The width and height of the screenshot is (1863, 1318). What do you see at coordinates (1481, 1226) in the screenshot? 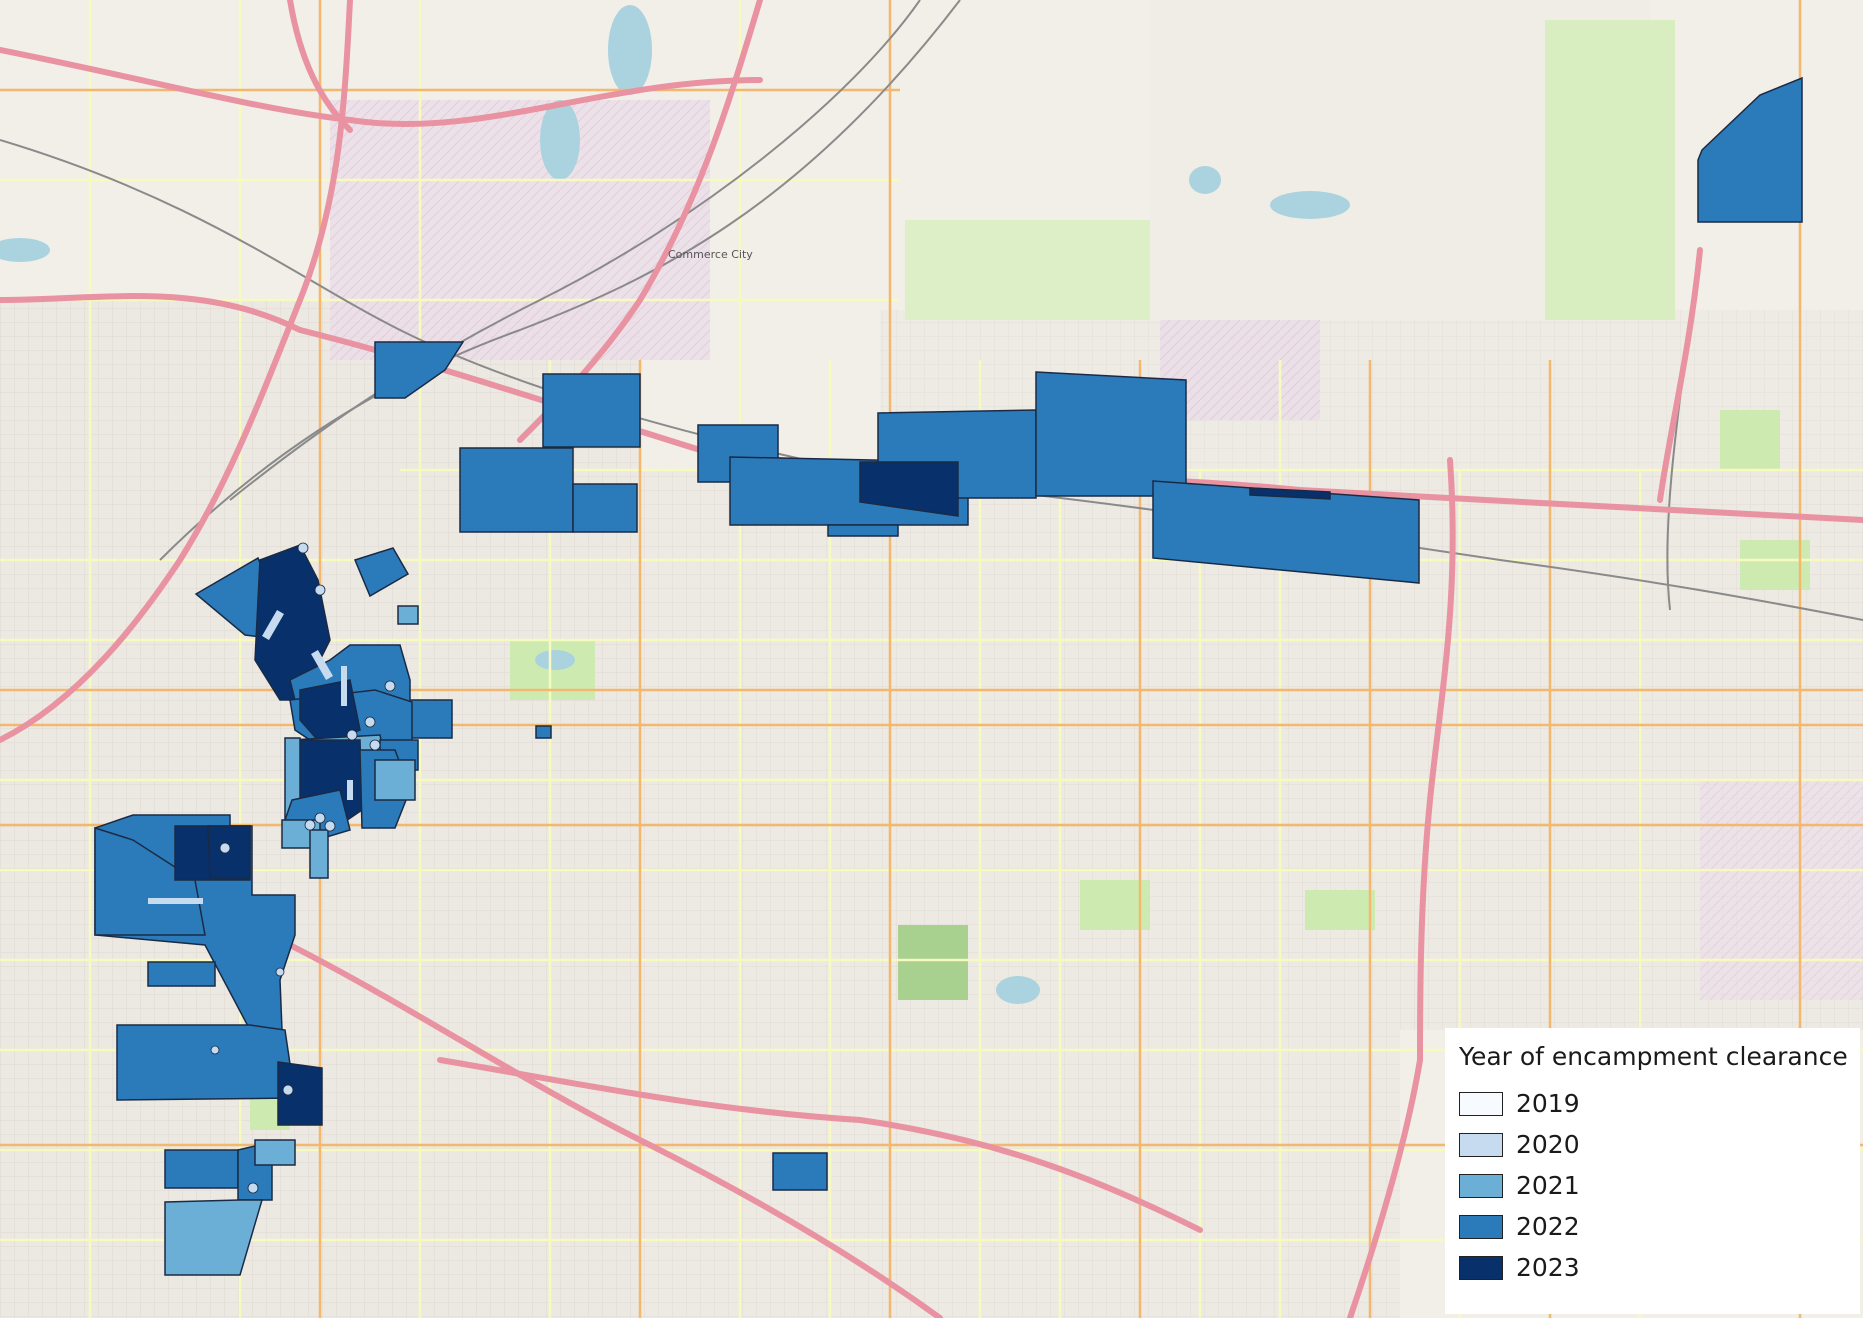
I see `legend-swatch-2022` at bounding box center [1481, 1226].